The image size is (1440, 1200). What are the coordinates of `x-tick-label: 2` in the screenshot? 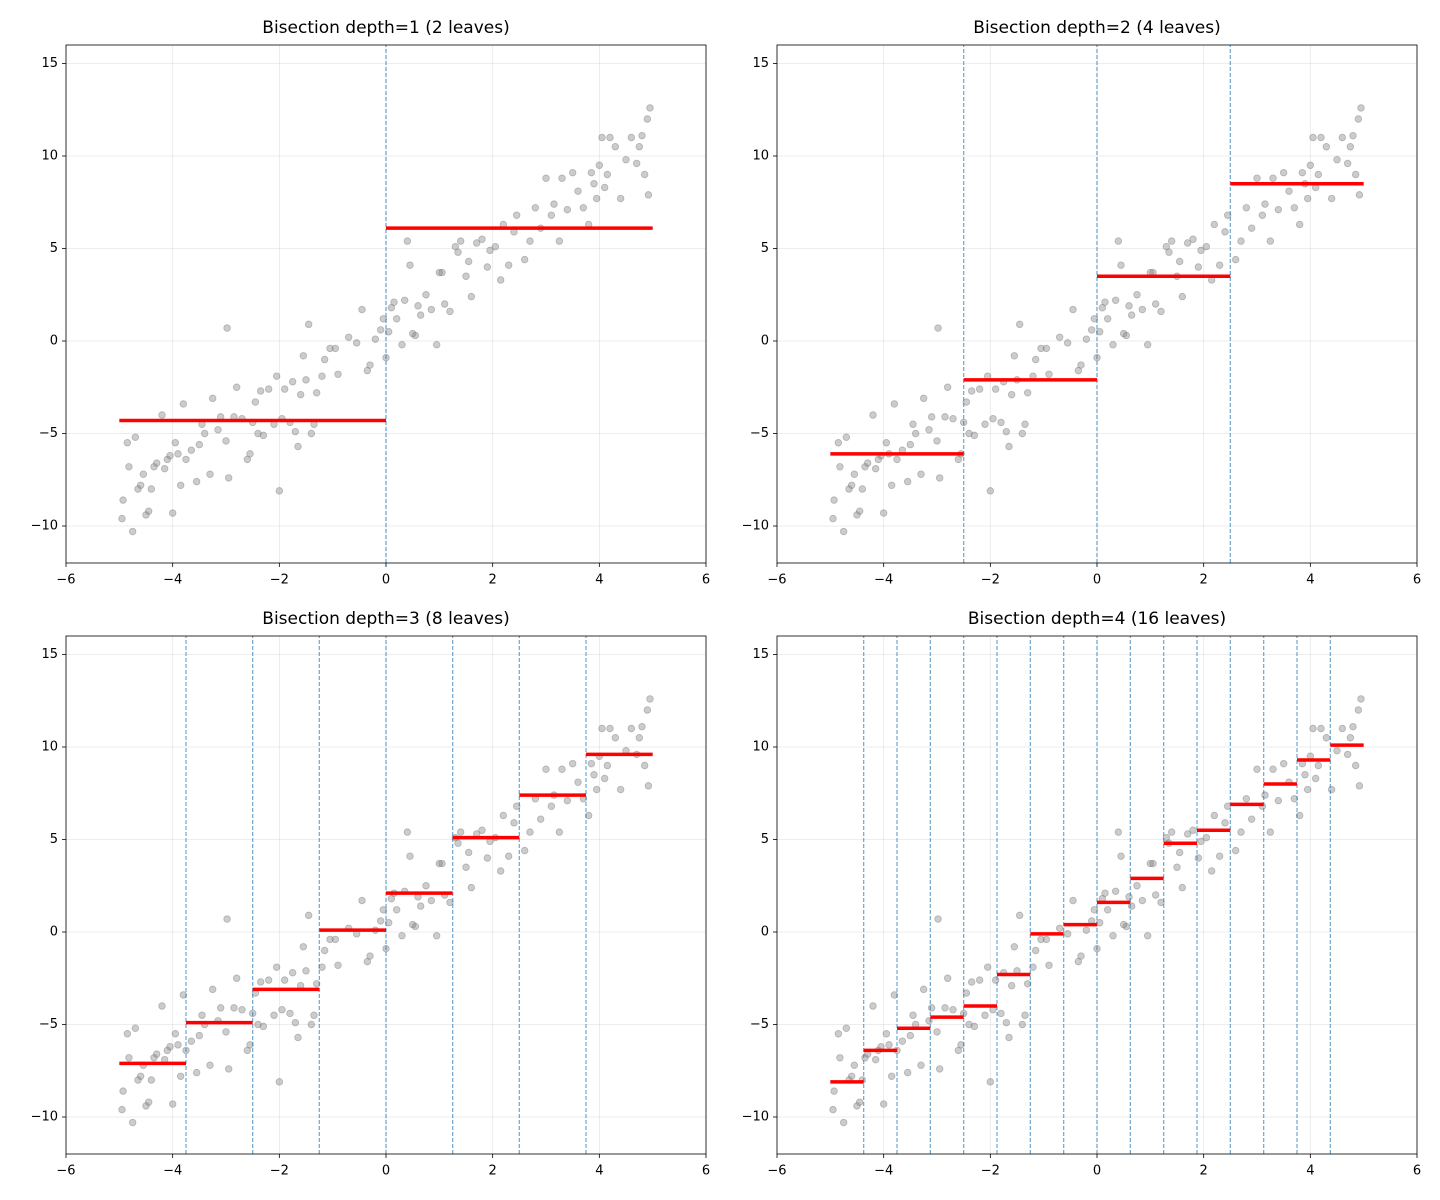 It's located at (1204, 1171).